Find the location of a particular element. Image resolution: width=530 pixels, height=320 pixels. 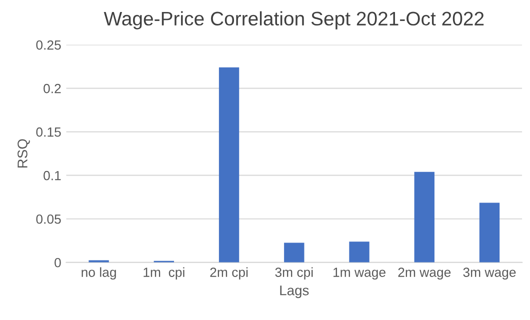

y-tick-label: 0 is located at coordinates (57, 263).